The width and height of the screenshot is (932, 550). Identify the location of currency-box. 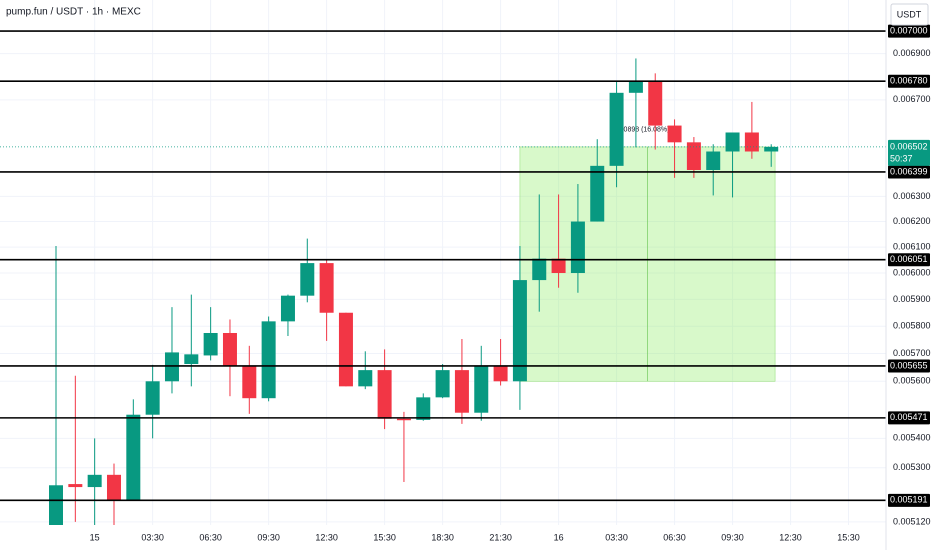
(909, 14).